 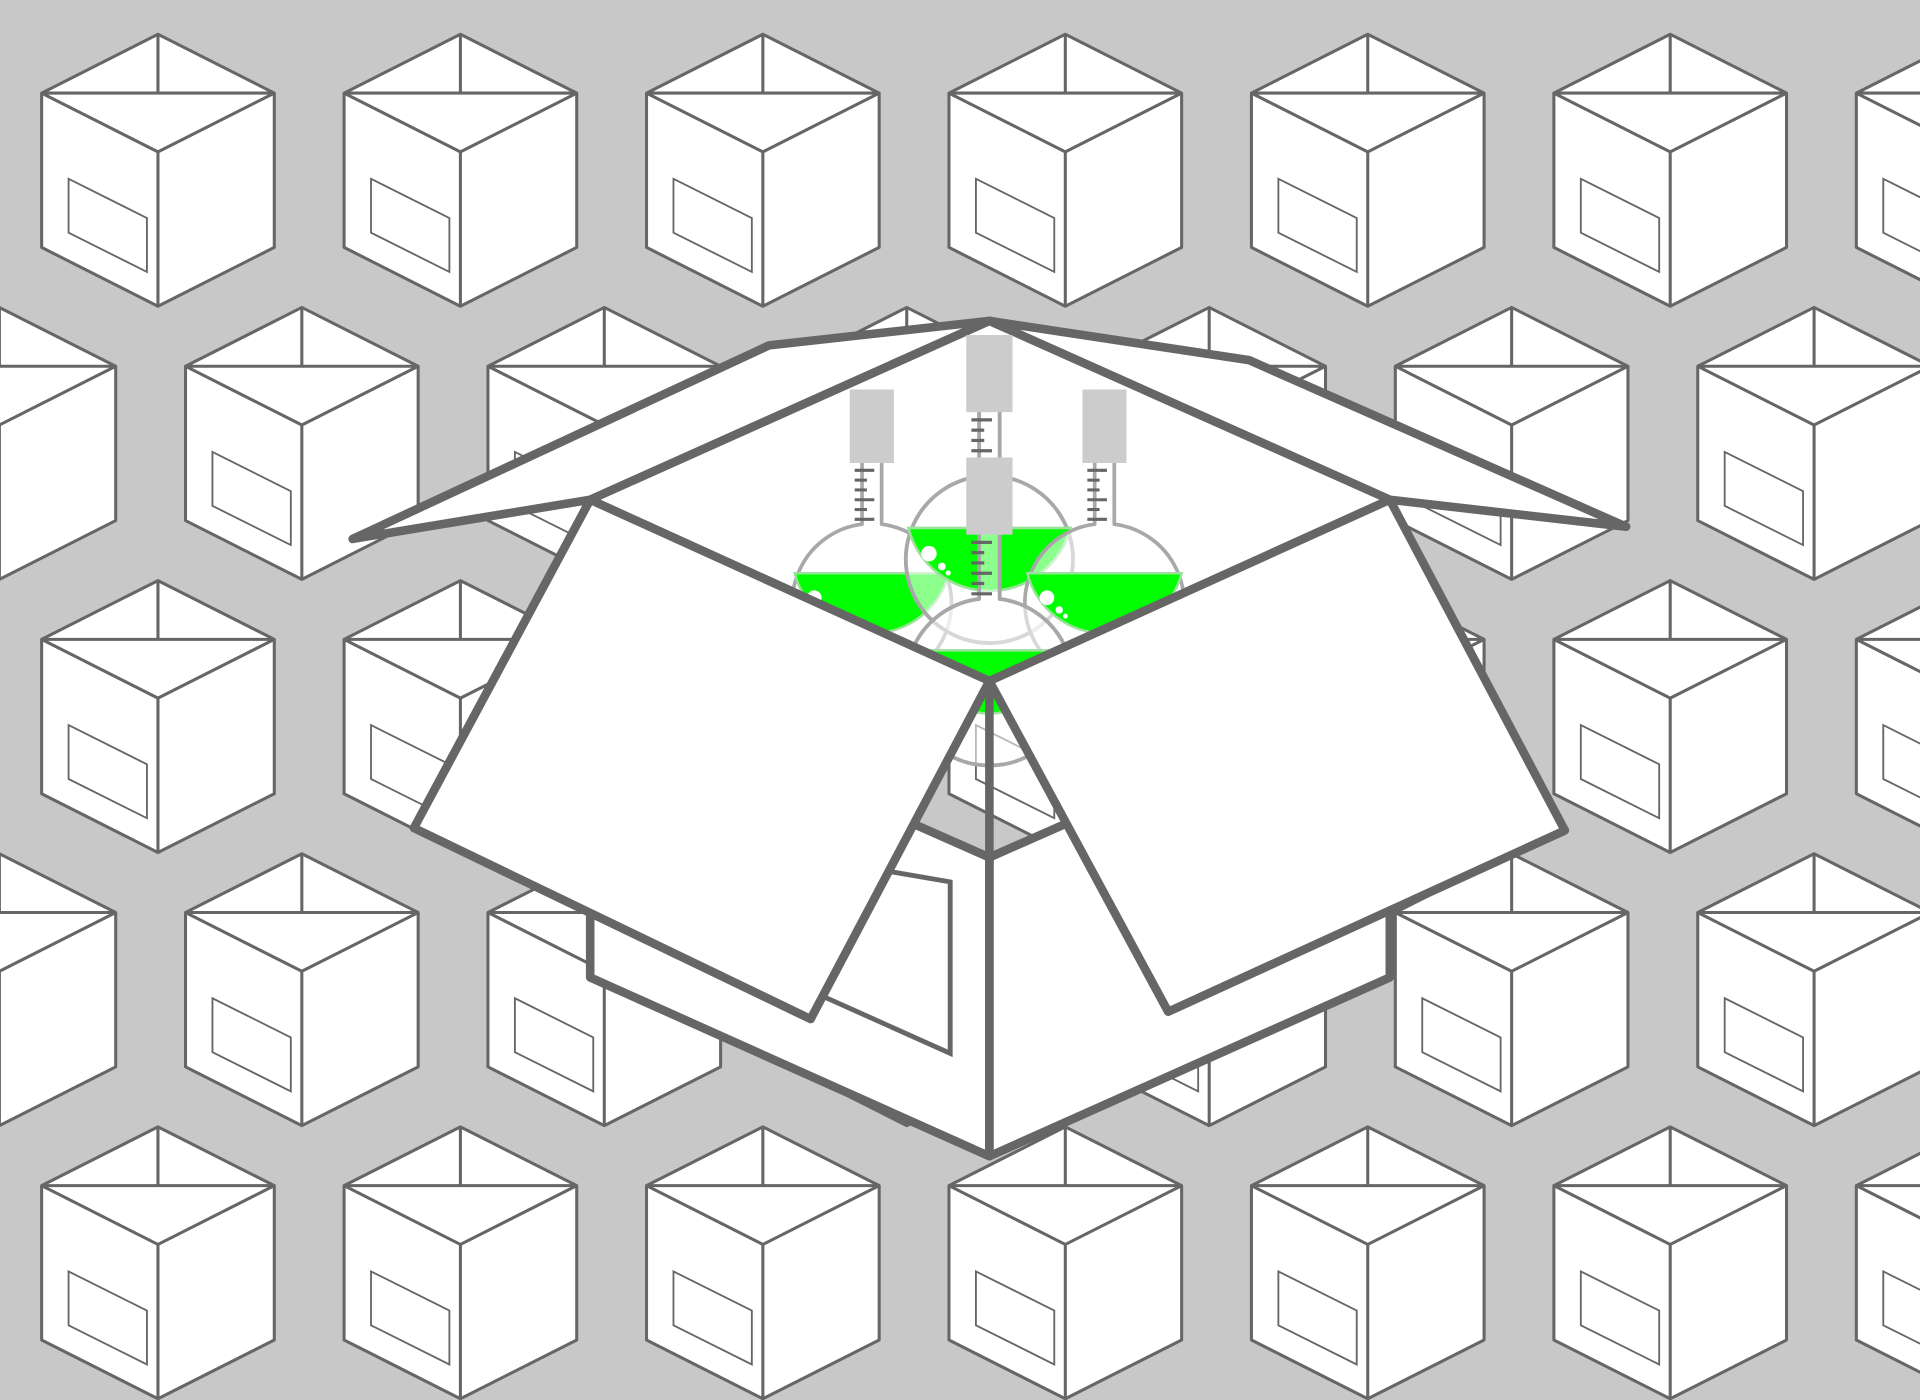 I want to click on front-right-flap, so click(x=1277, y=756).